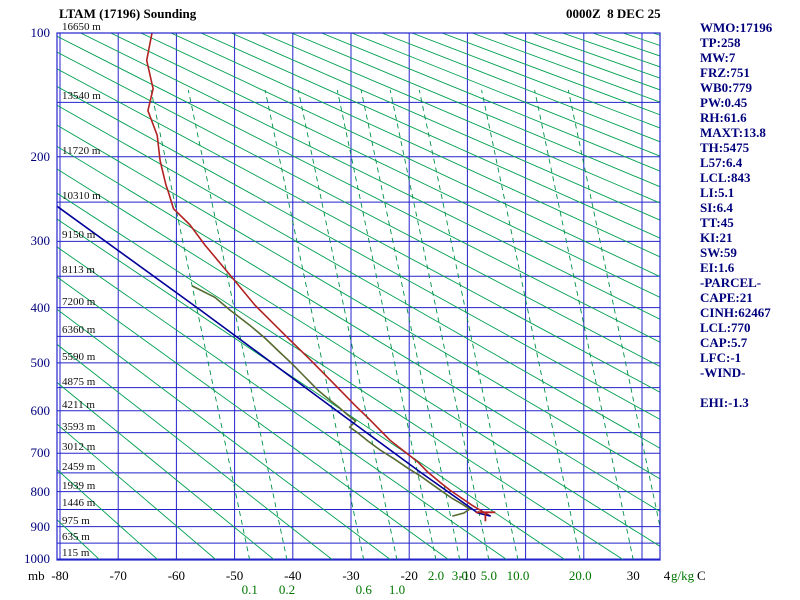  I want to click on page-title: LTAM (17196) Sounding, so click(128, 13).